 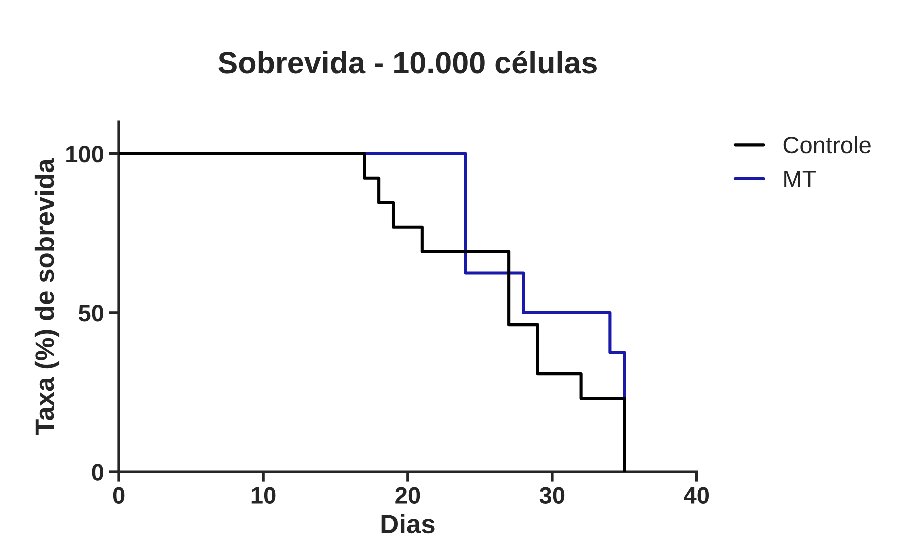 What do you see at coordinates (119, 495) in the screenshot?
I see `x-tick-label: 0` at bounding box center [119, 495].